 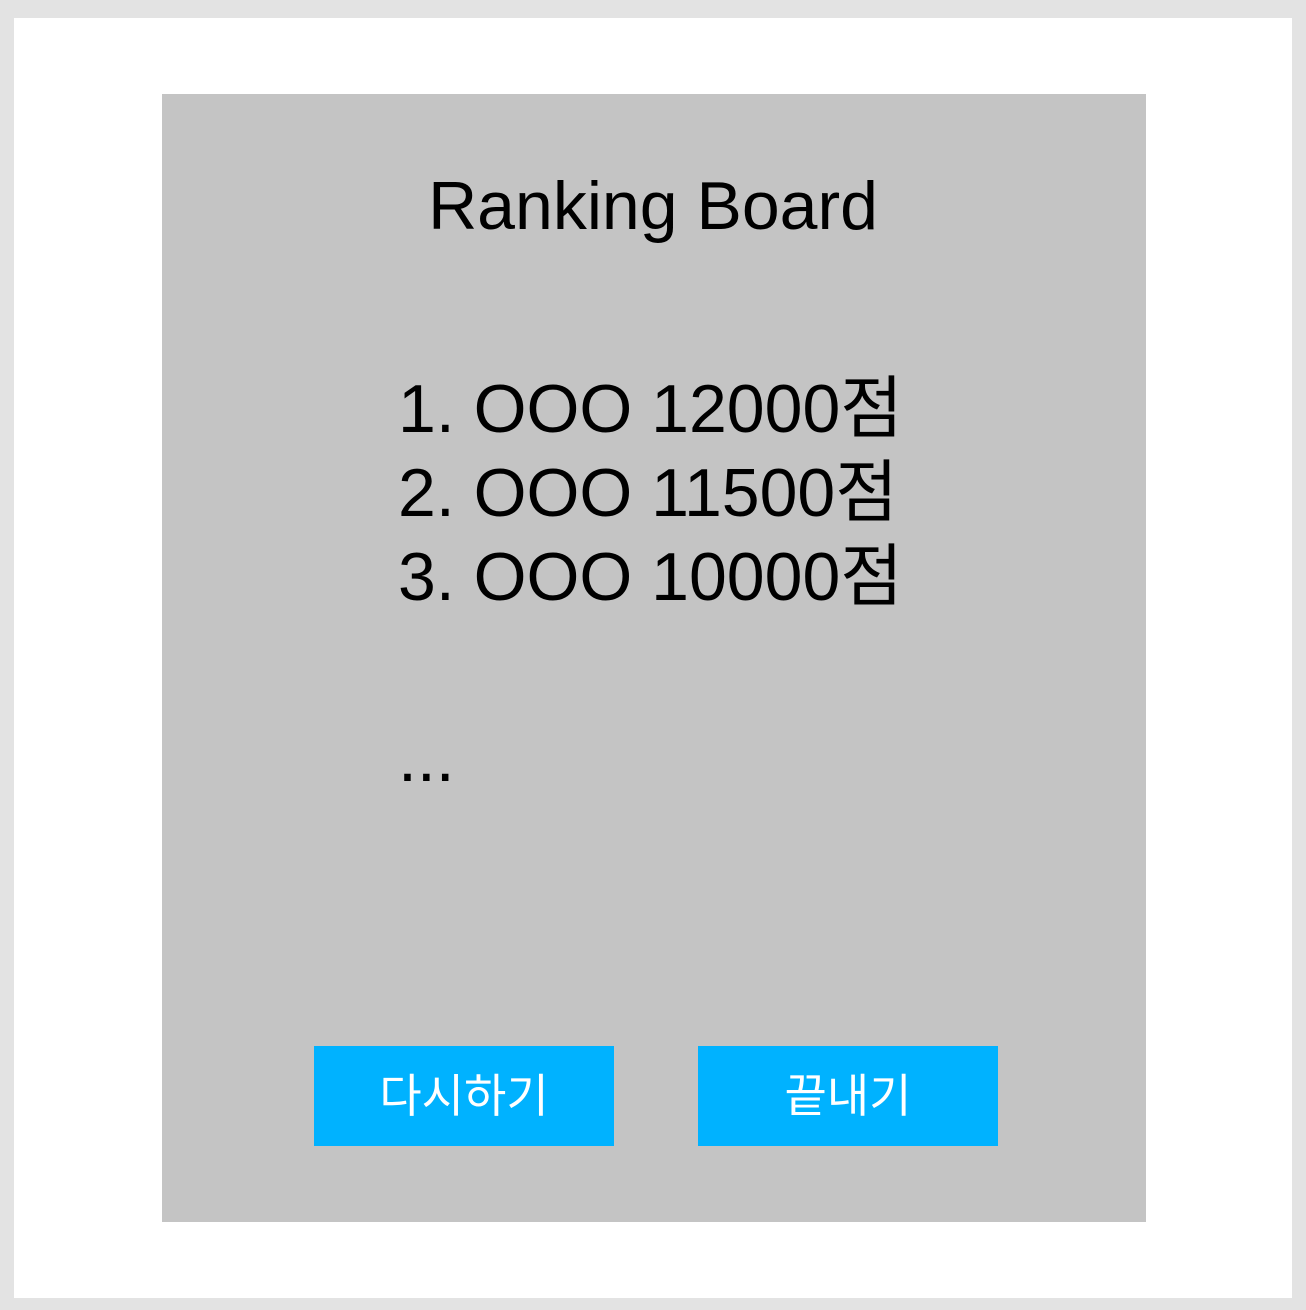 I want to click on ranking-item-3: 3. OOO 10000점, so click(x=650, y=577).